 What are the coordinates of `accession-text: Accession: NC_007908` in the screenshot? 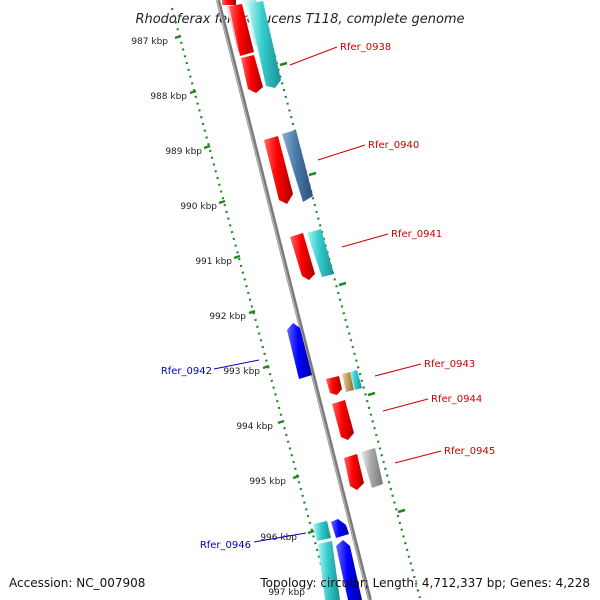 It's located at (77, 583).